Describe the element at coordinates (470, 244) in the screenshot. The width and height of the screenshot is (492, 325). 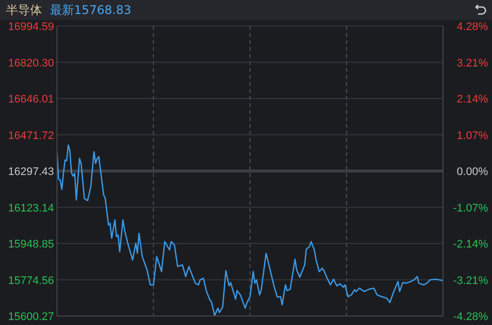
I see `y2-tick-label: -2.14%` at that location.